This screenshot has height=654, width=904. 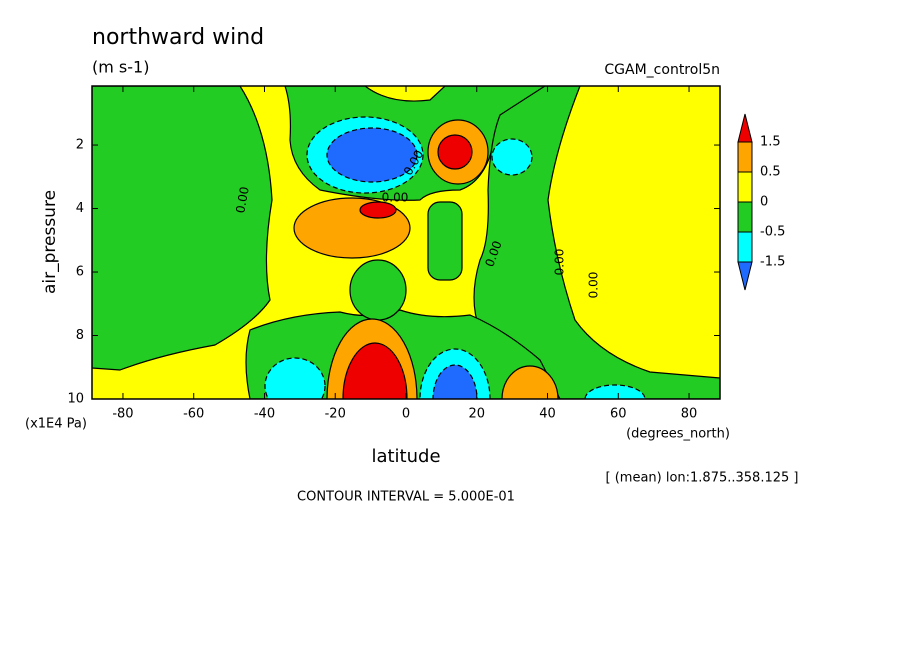 I want to click on colorbar-label: 0.5, so click(x=770, y=172).